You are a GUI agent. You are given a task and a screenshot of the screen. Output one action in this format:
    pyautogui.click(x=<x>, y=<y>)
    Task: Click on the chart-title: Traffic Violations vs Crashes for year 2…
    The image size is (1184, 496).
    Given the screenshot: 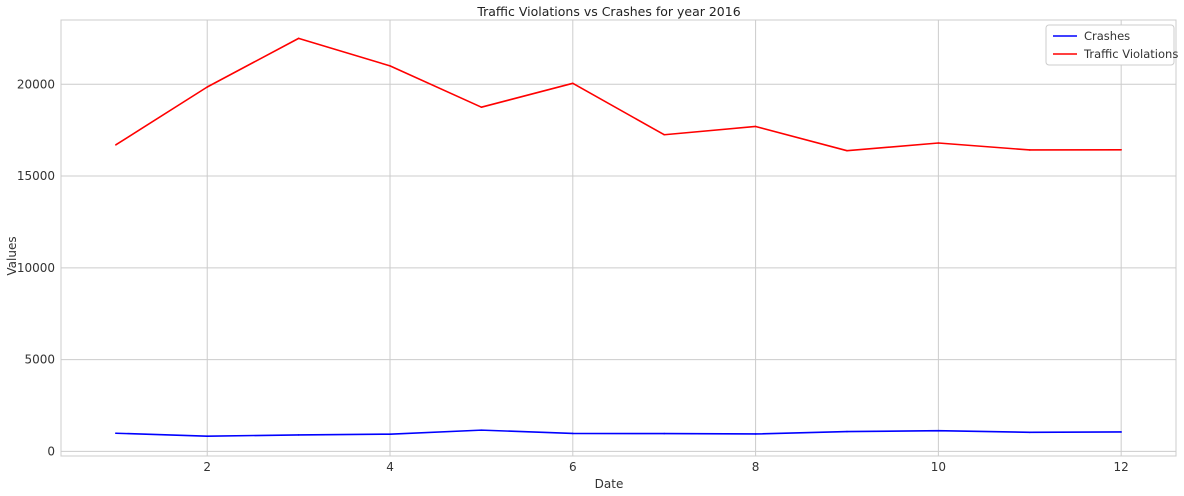 What is the action you would take?
    pyautogui.click(x=608, y=11)
    